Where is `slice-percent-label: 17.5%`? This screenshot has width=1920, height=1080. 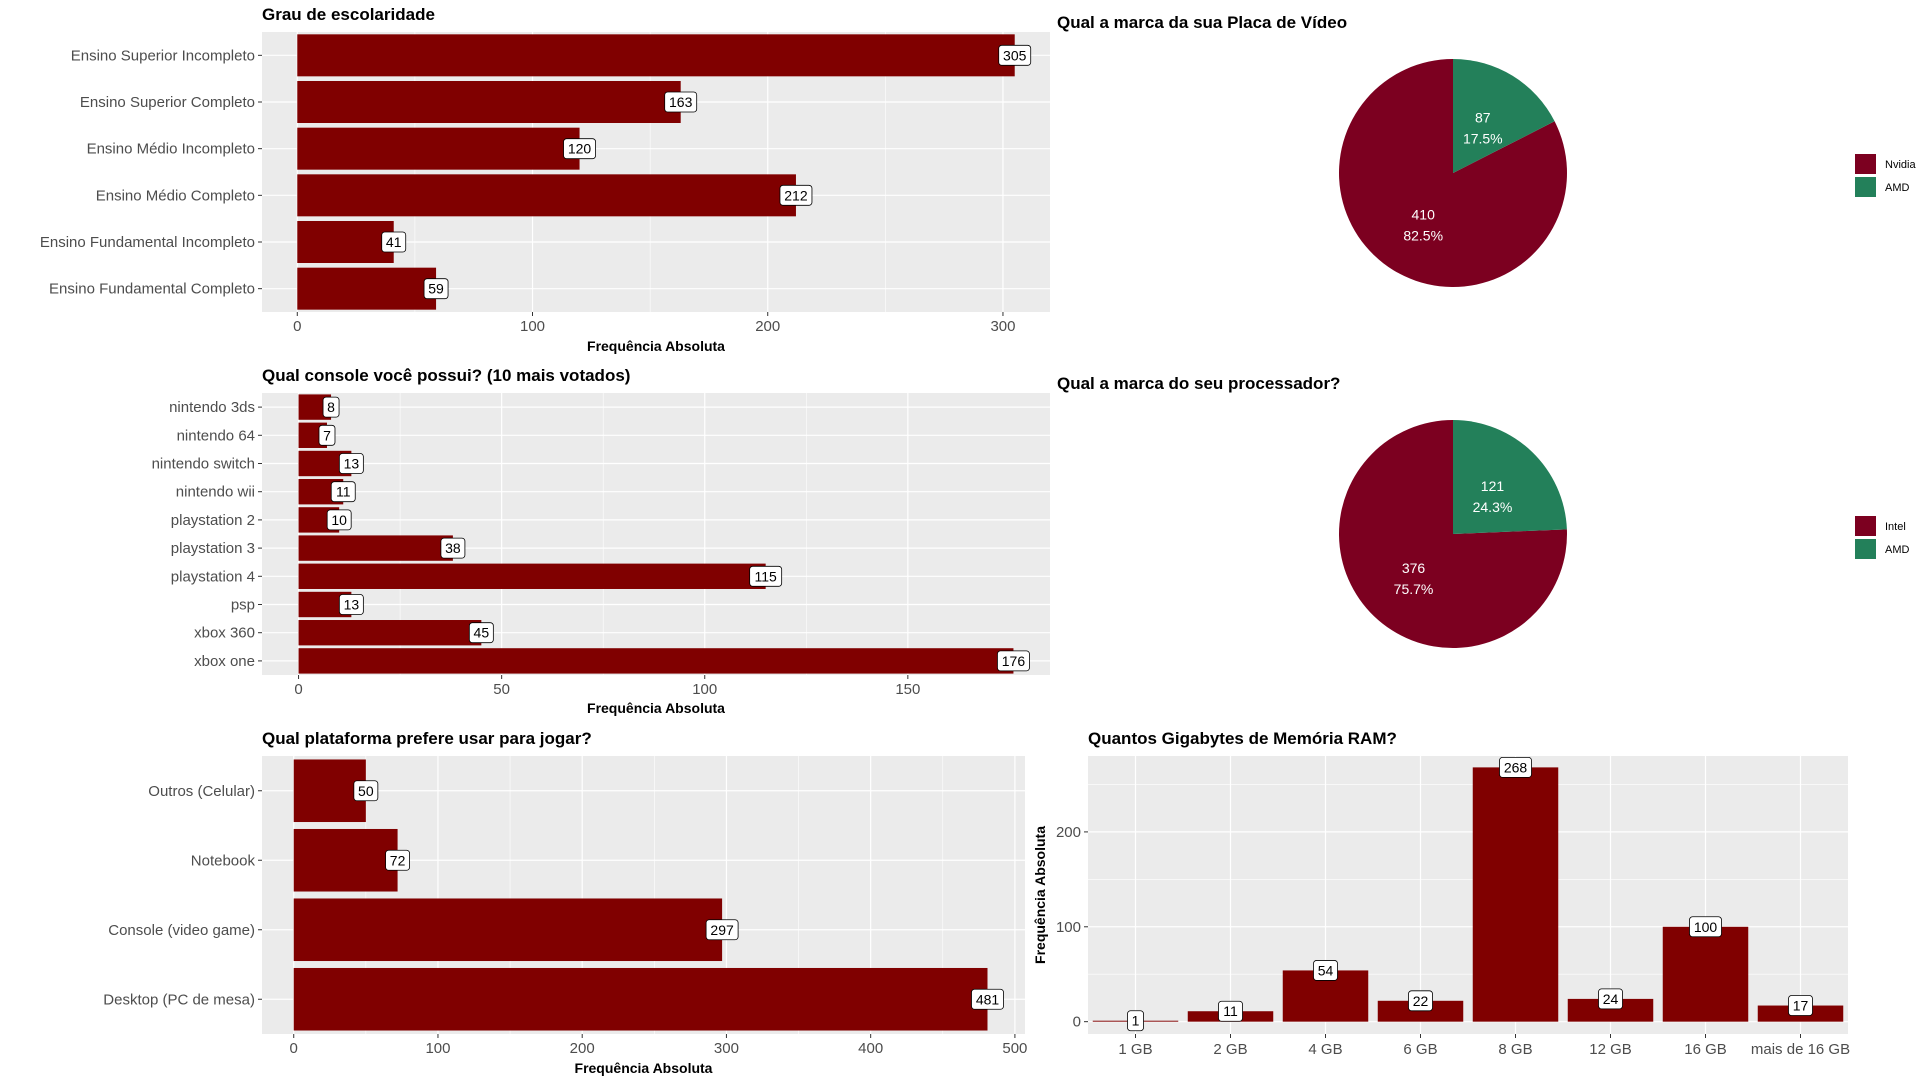 slice-percent-label: 17.5% is located at coordinates (1483, 138).